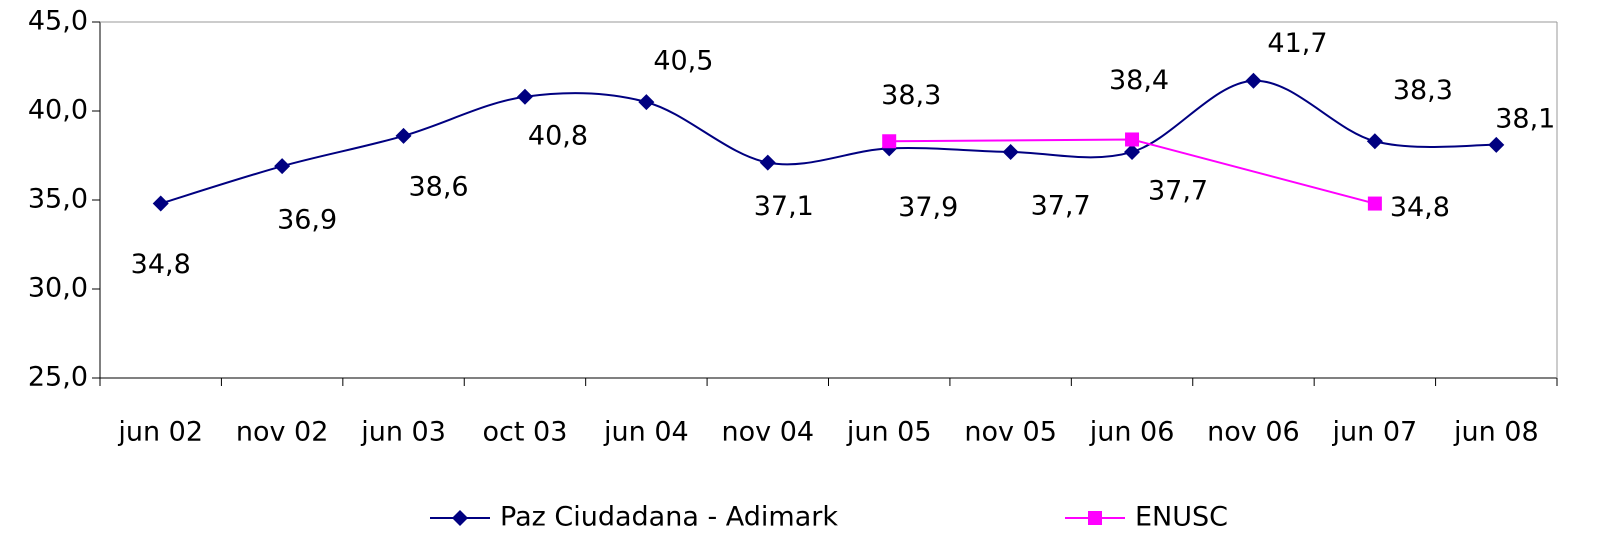 This screenshot has width=1597, height=541. What do you see at coordinates (683, 61) in the screenshot?
I see `data-label: 40,5` at bounding box center [683, 61].